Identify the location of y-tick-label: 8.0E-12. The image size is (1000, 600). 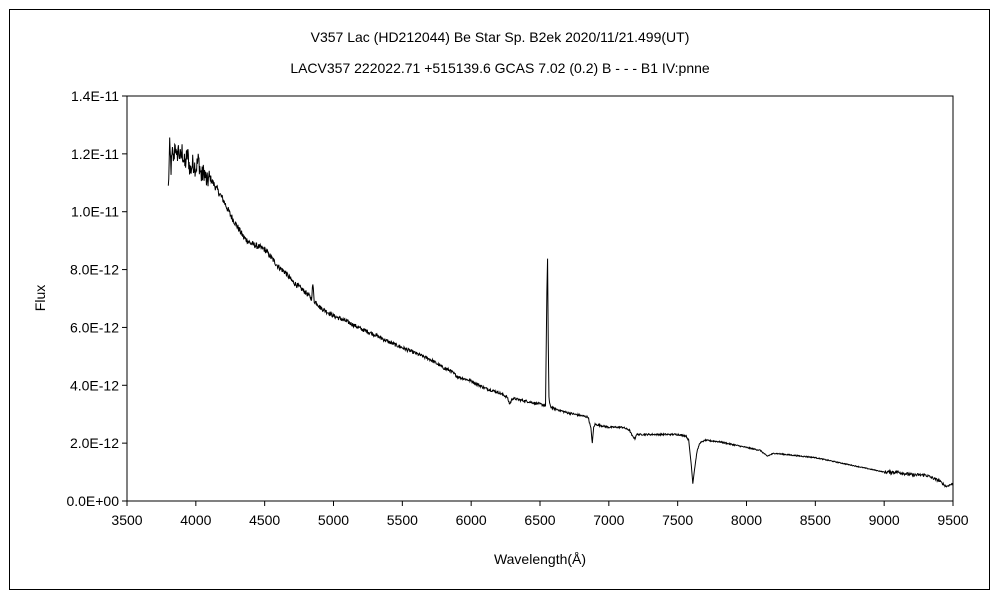
(94, 270).